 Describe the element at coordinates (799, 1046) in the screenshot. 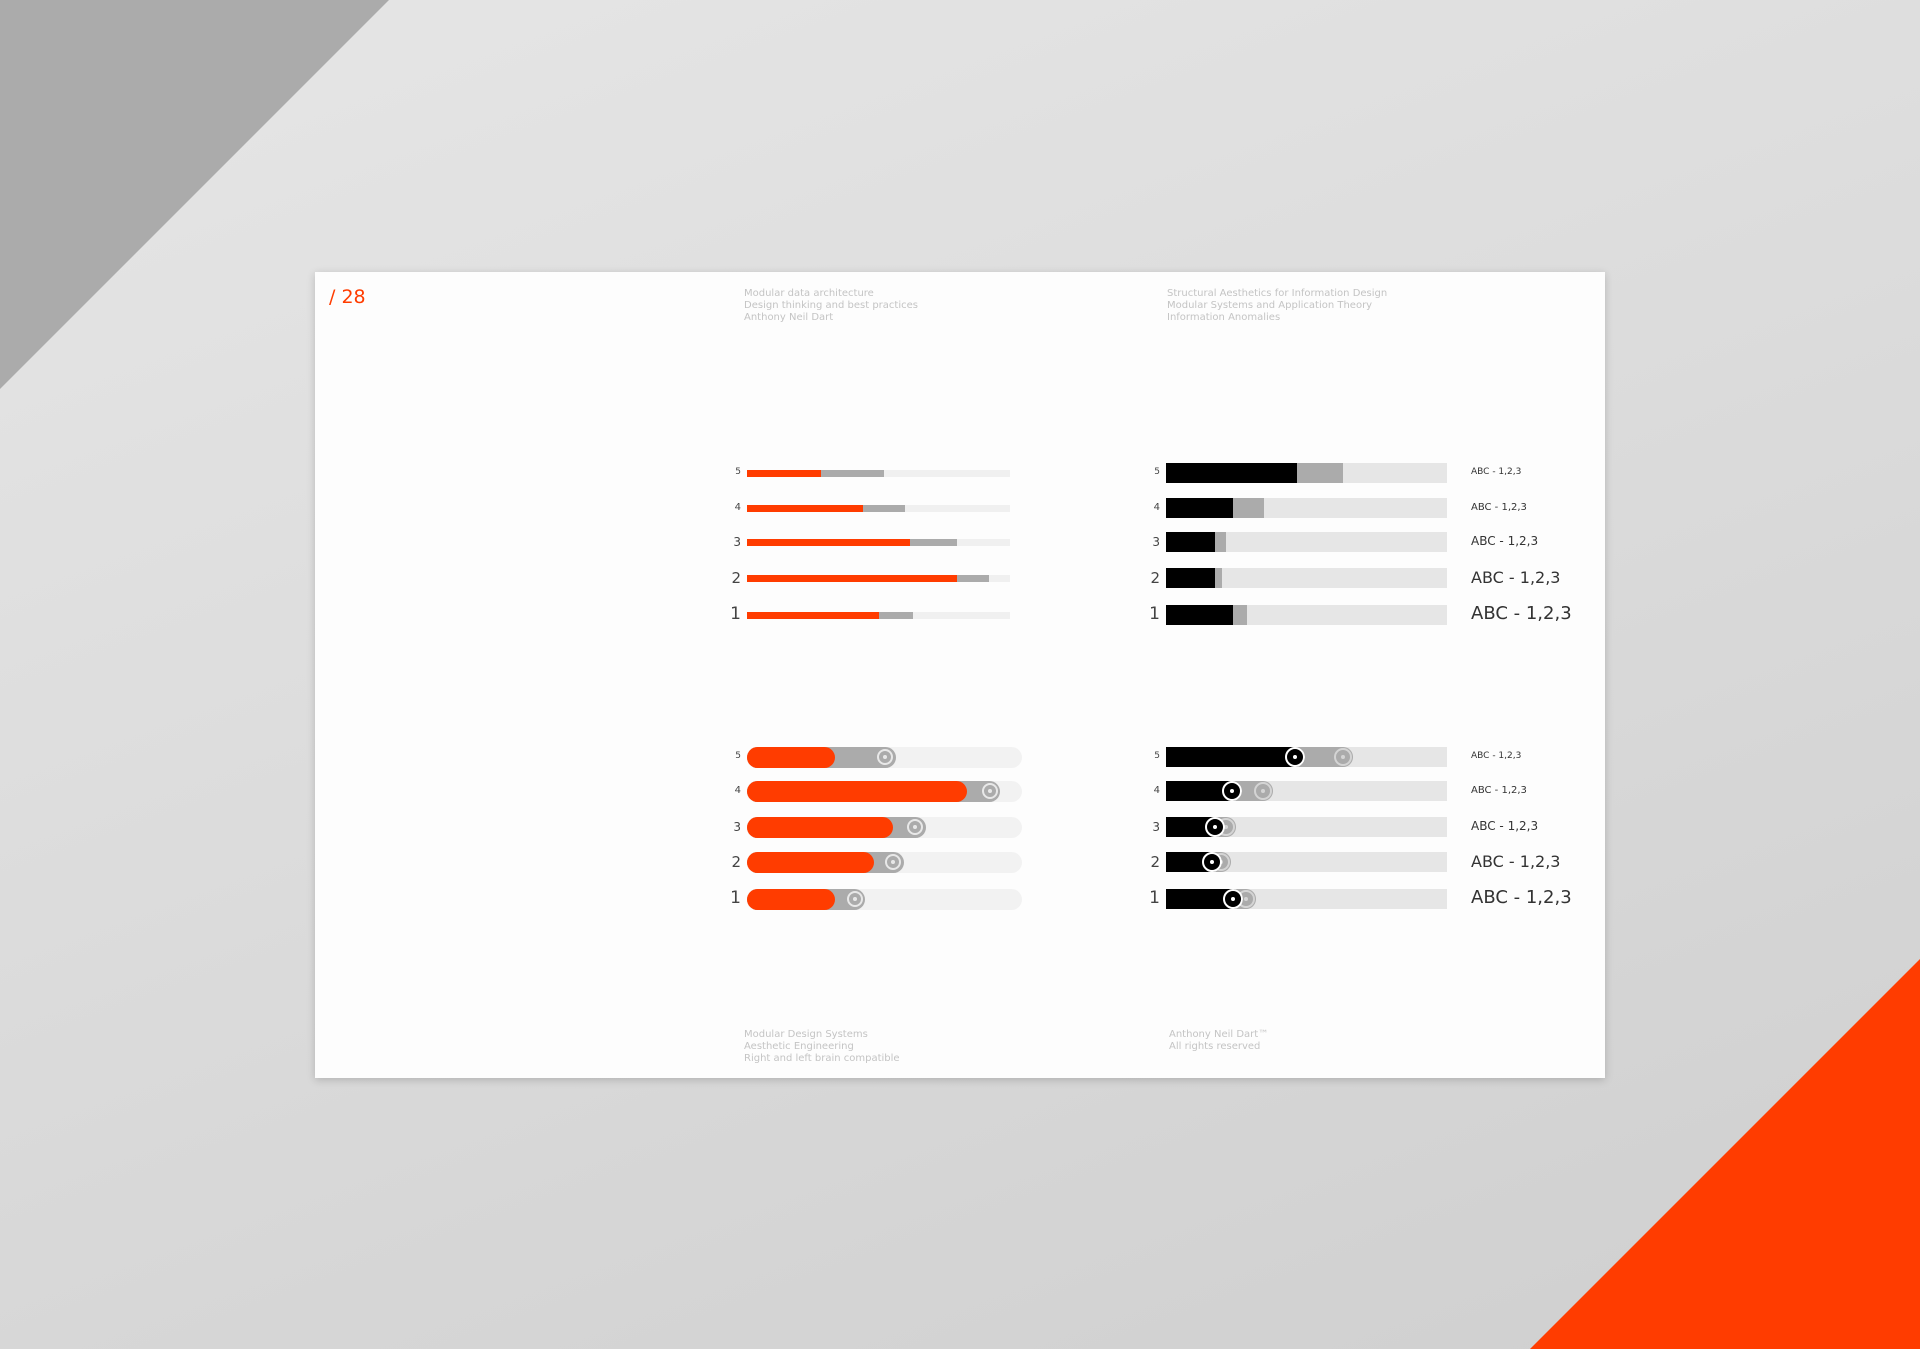

I see `footer-line: Aesthetic Engineering` at that location.